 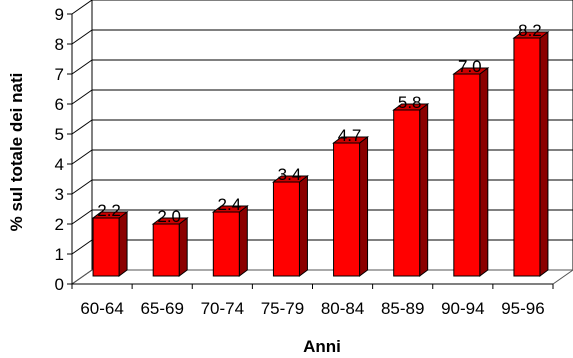 I want to click on data-label: 2.0, so click(x=169, y=216).